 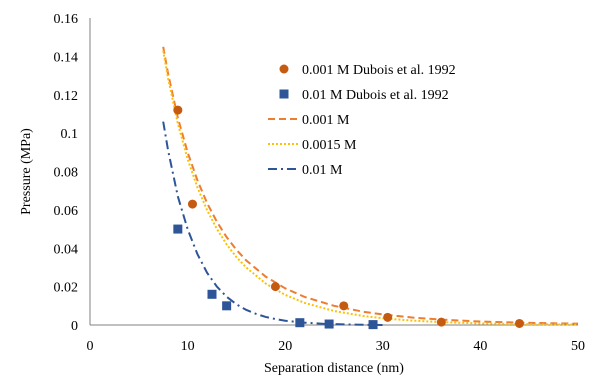 I want to click on legend-label: 0.001 M, so click(x=326, y=120).